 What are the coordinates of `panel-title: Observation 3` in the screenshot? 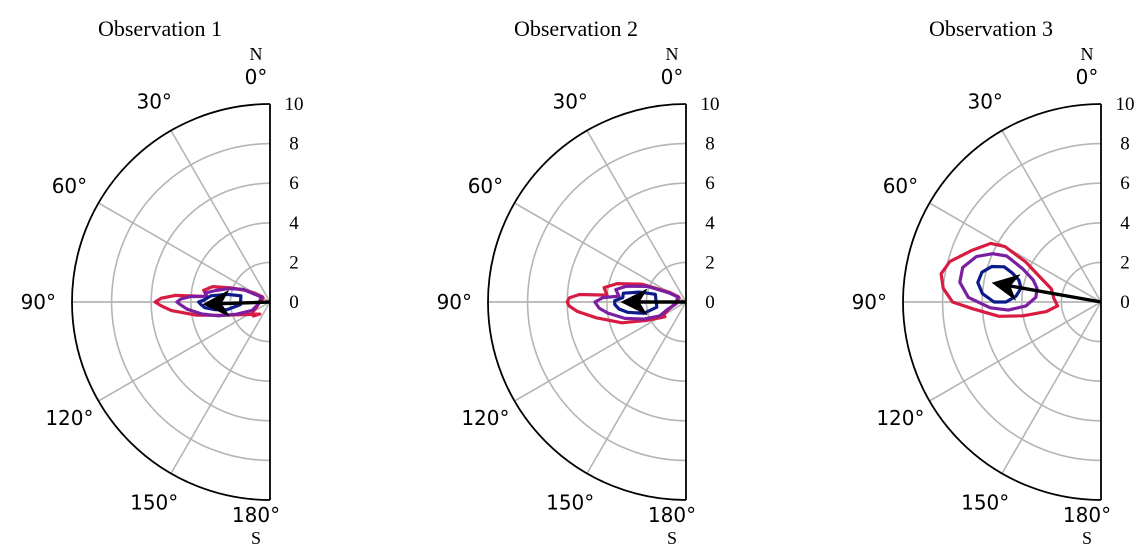 It's located at (991, 28).